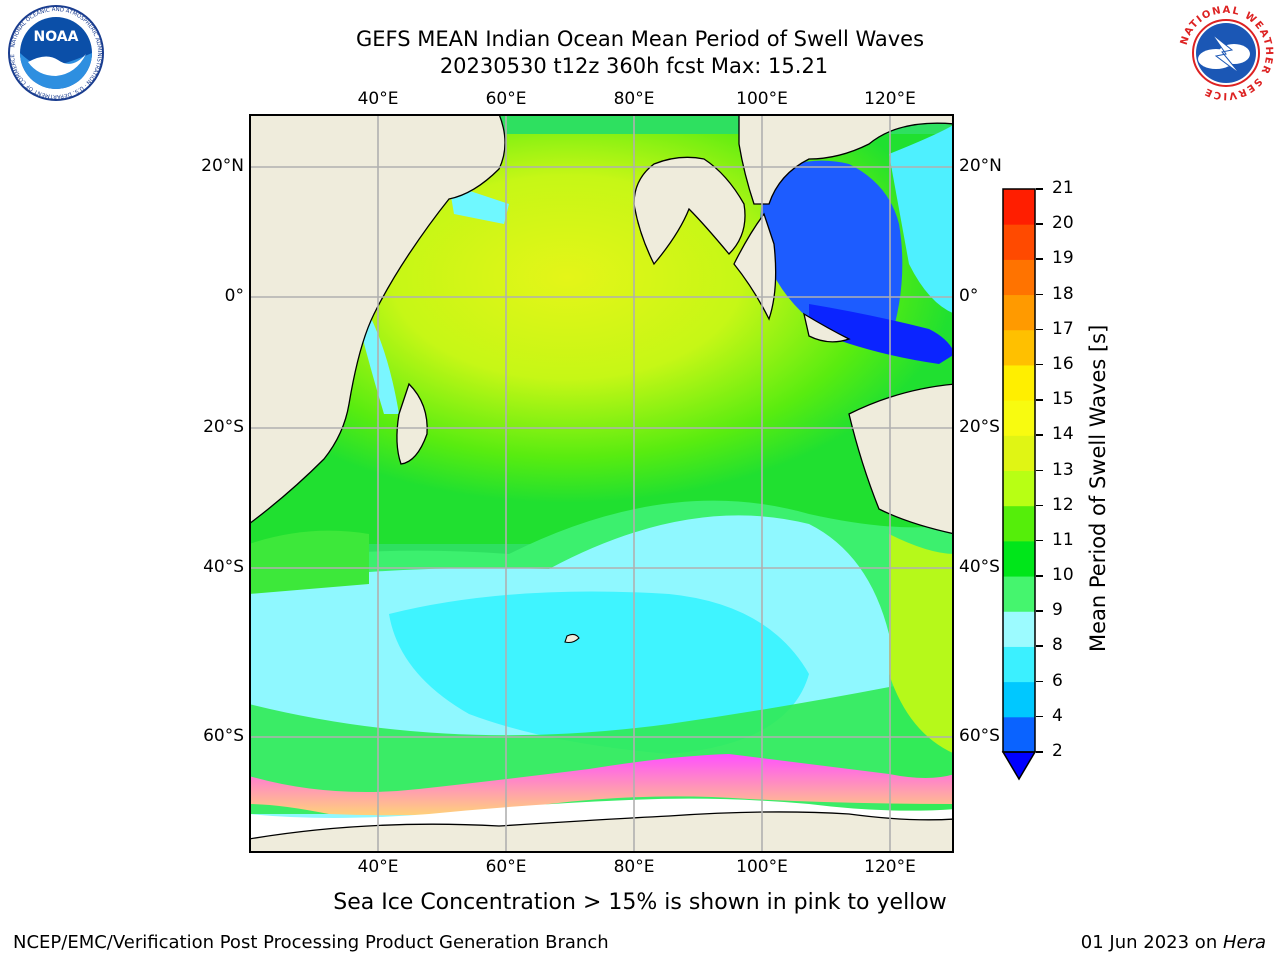 Image resolution: width=1280 pixels, height=960 pixels. Describe the element at coordinates (1063, 539) in the screenshot. I see `colorbar-tick-label: 11` at that location.